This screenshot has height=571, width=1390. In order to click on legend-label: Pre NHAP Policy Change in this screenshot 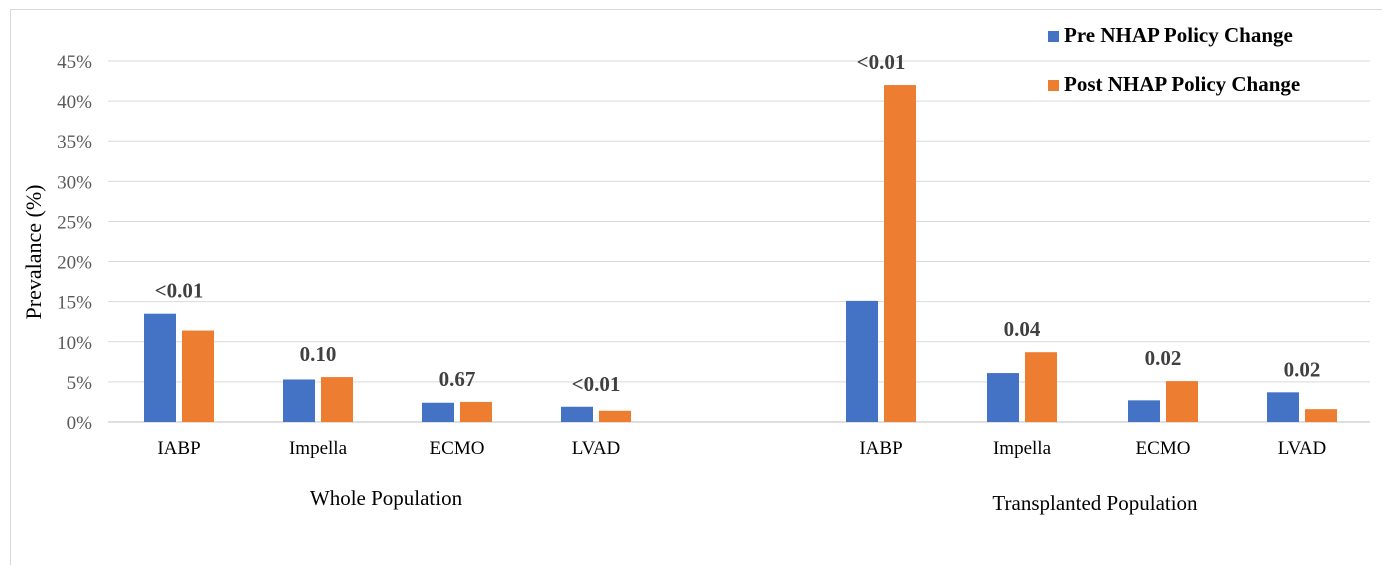, I will do `click(1178, 35)`.